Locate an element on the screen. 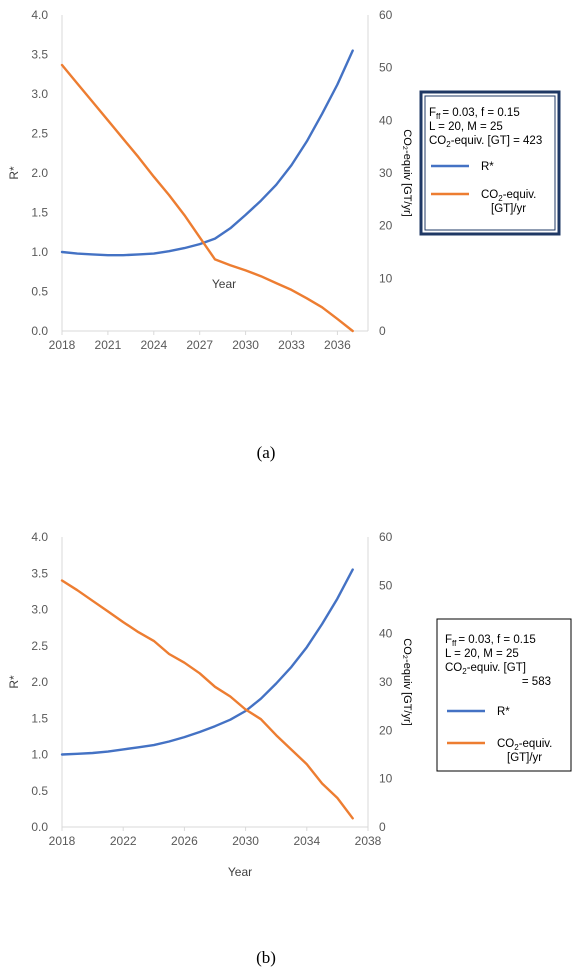  x-tick-label: 2026 is located at coordinates (184, 841).